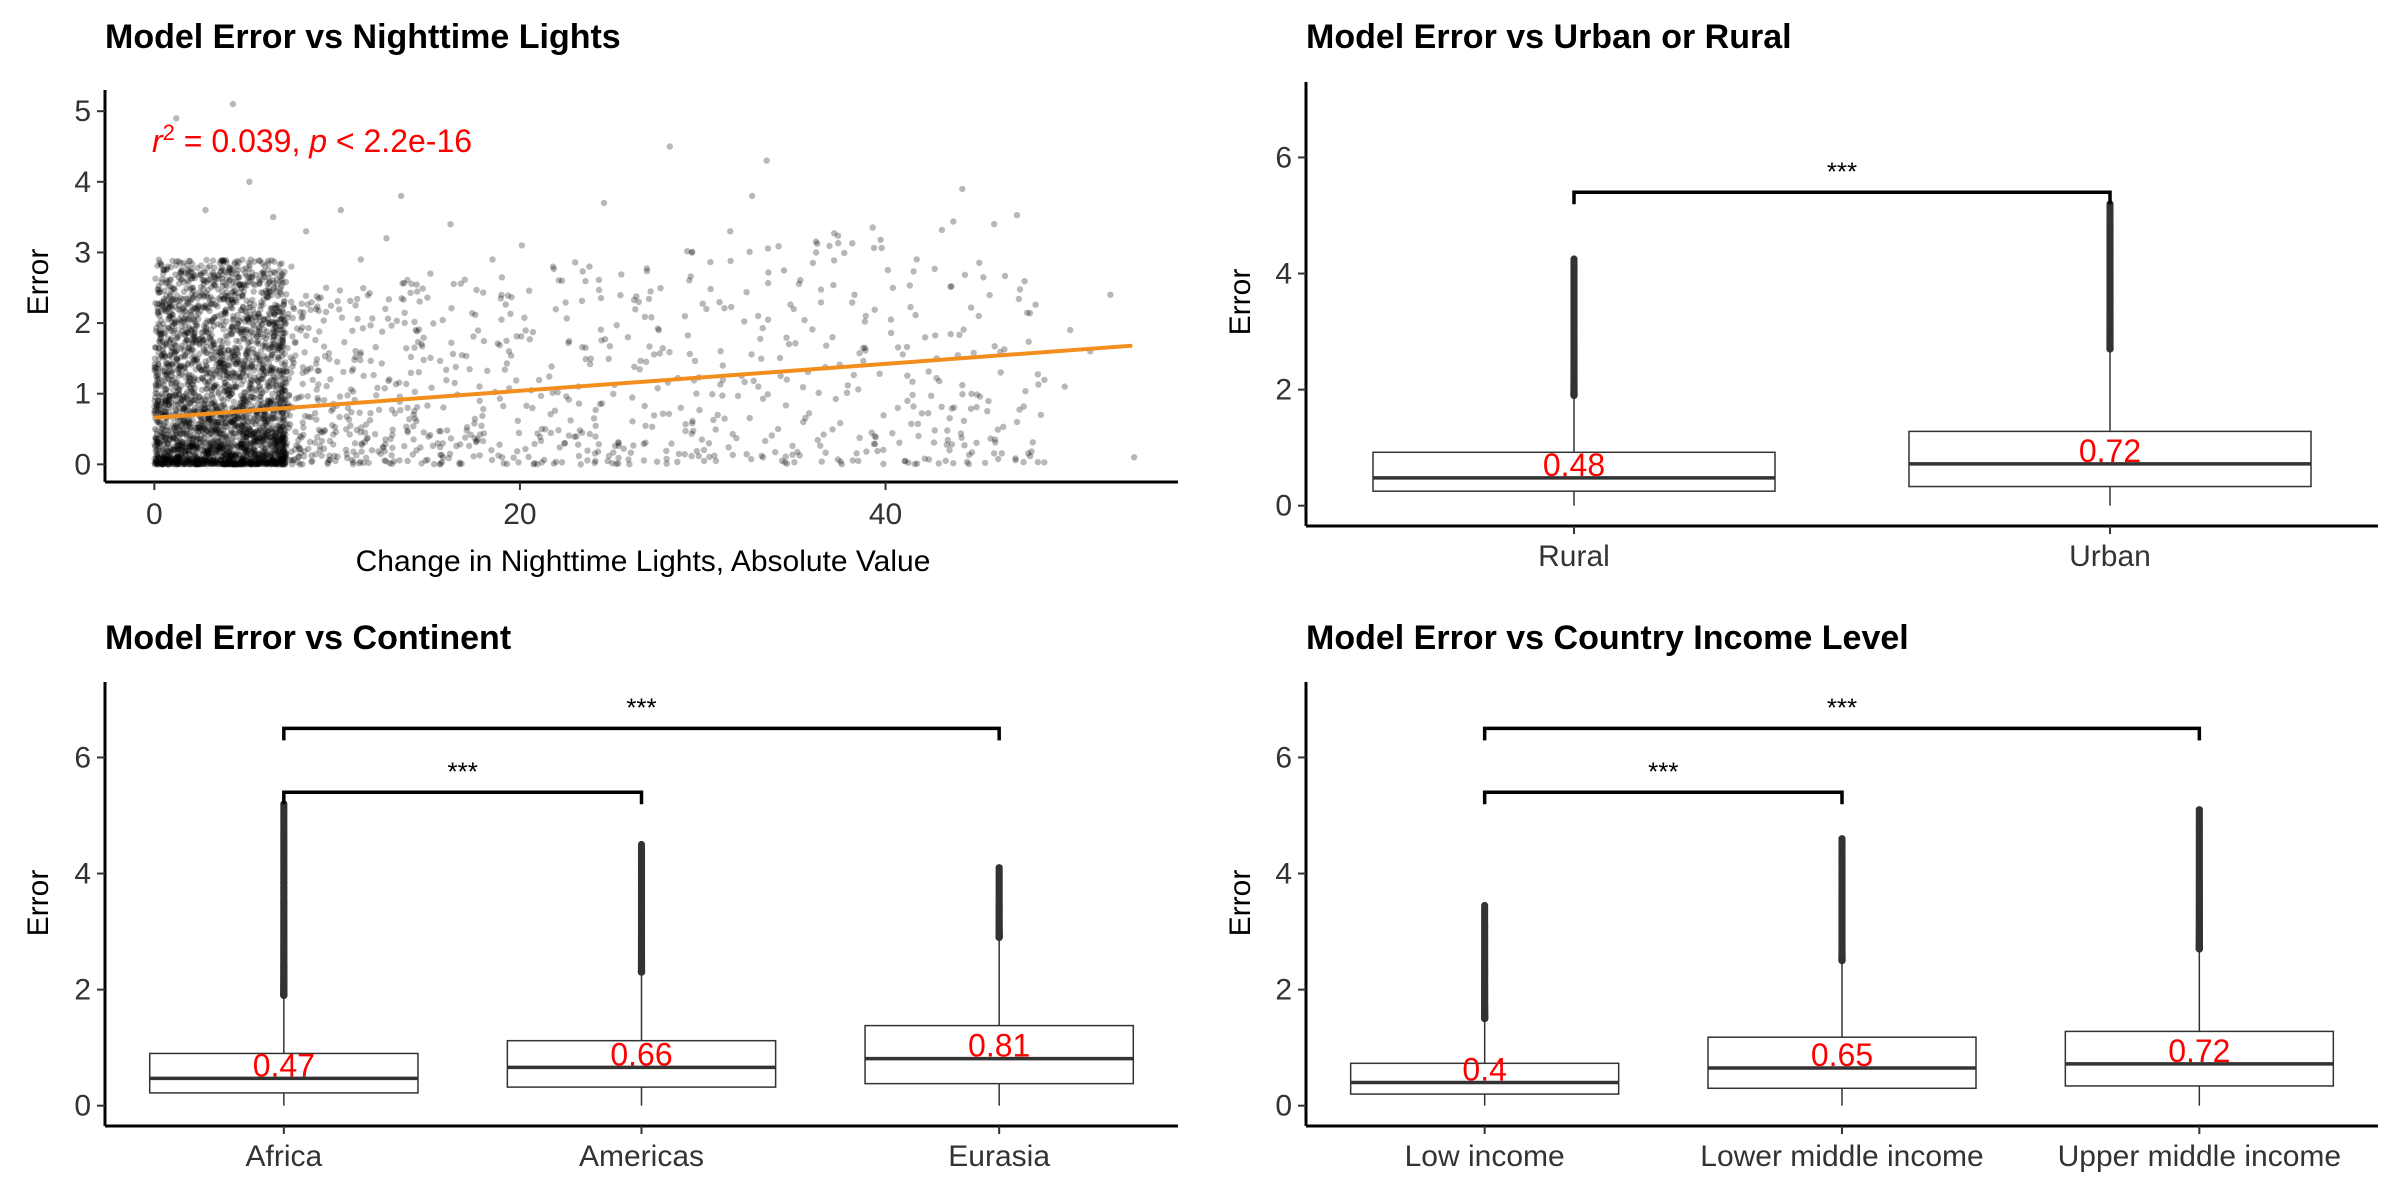 This screenshot has width=2400, height=1200. I want to click on significance-label: ***, so click(1842, 171).